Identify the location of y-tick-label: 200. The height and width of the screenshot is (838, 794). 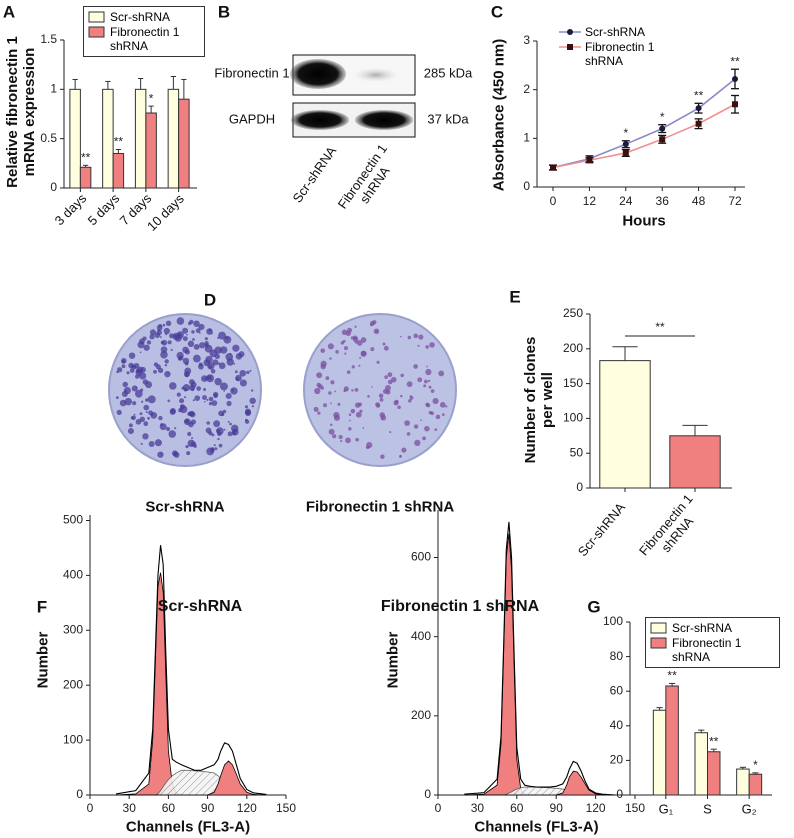
(73, 684).